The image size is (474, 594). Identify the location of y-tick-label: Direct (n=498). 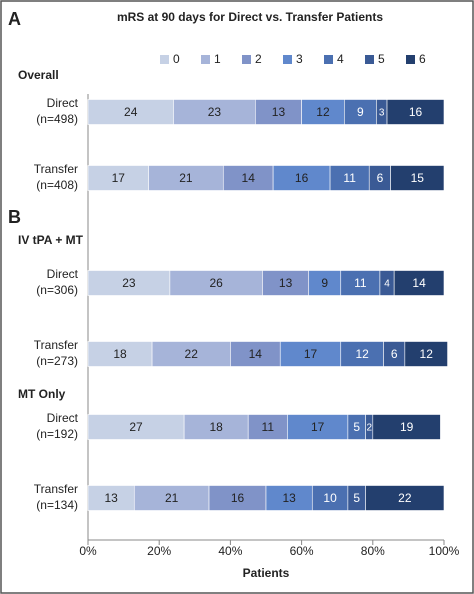
(57, 111).